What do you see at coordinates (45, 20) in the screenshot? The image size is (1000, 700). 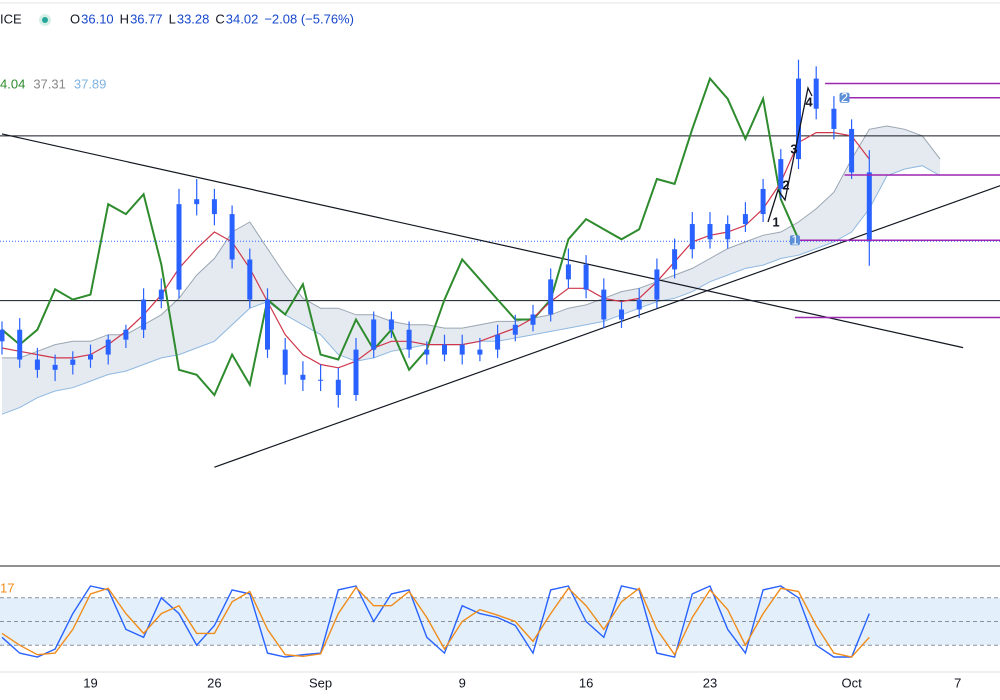 I see `status-dot` at bounding box center [45, 20].